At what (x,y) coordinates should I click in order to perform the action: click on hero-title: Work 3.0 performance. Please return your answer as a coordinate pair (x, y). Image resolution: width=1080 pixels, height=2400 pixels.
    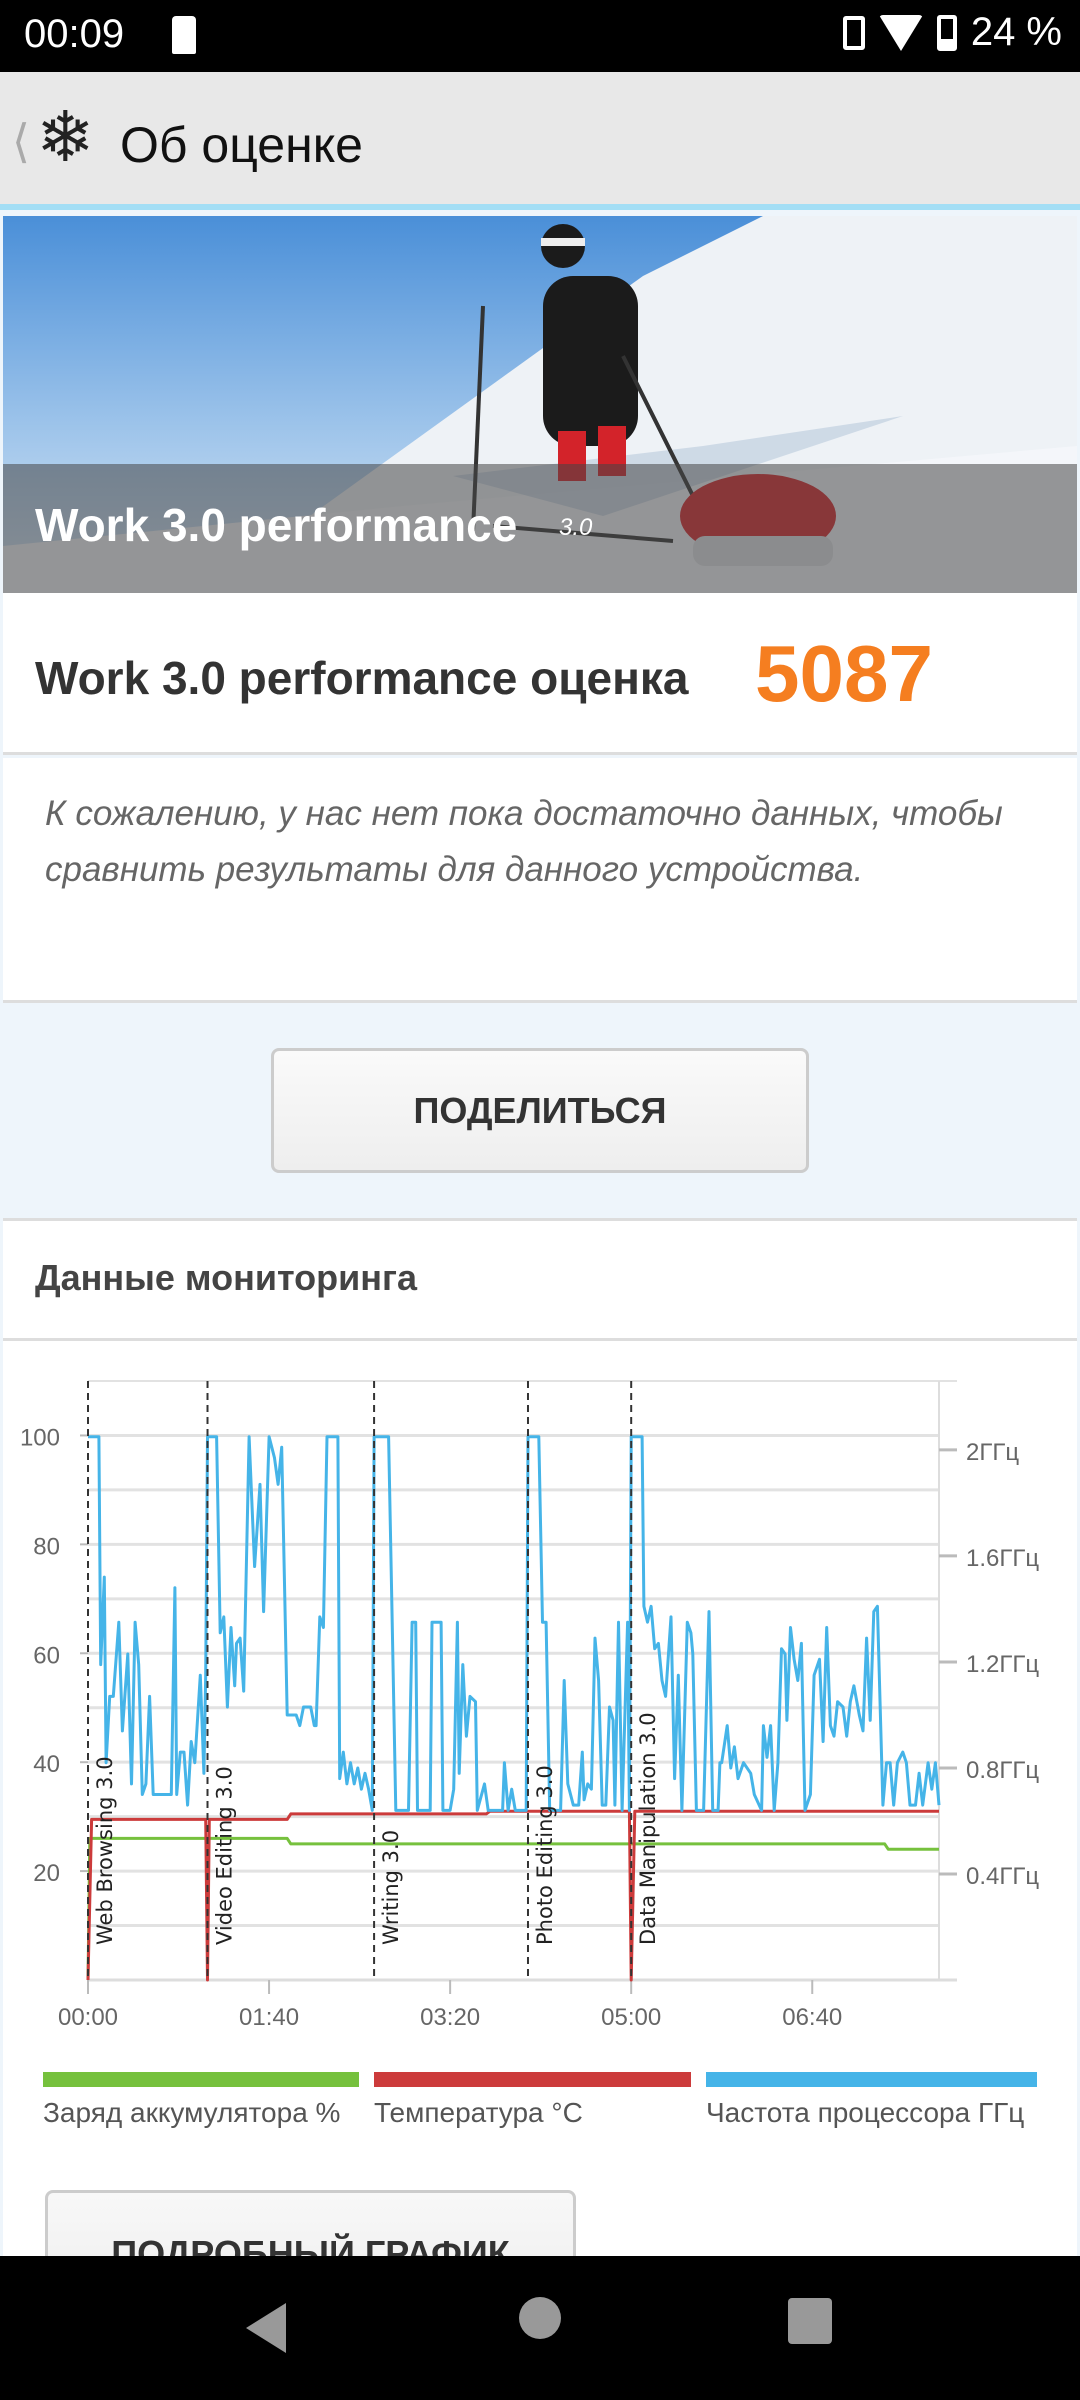
    Looking at the image, I should click on (276, 525).